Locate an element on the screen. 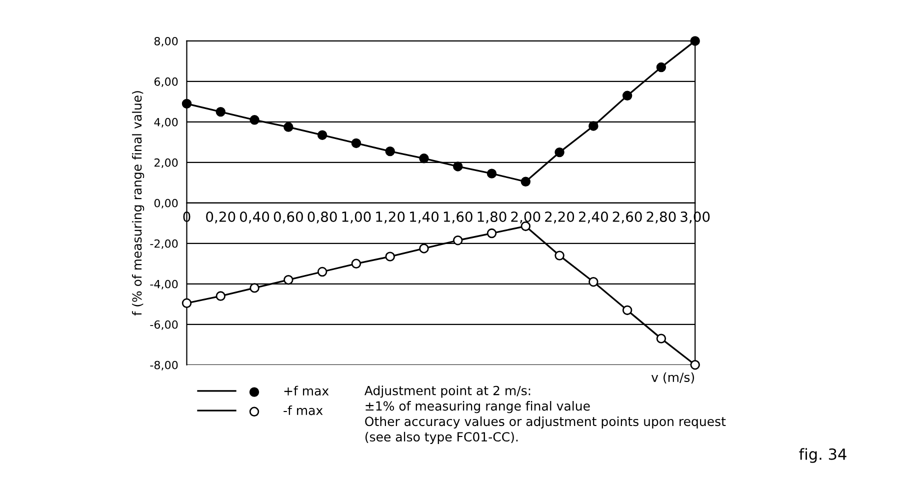 The image size is (911, 482). x-tick-label: 0,20 is located at coordinates (221, 218).